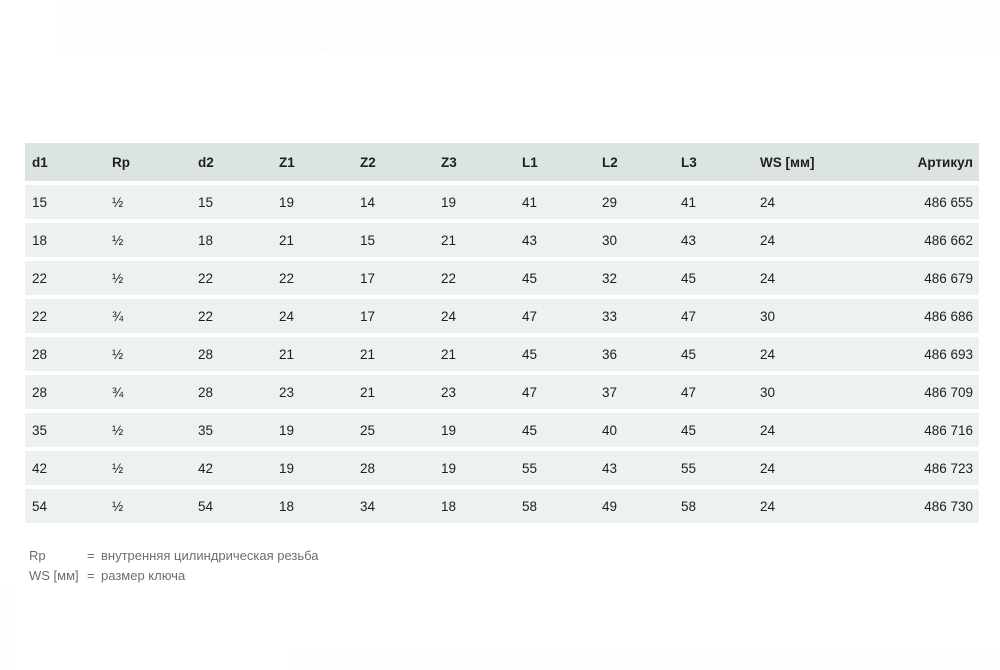 The height and width of the screenshot is (670, 1000). What do you see at coordinates (143, 575) in the screenshot?
I see `footnote-definition: размер ключа` at bounding box center [143, 575].